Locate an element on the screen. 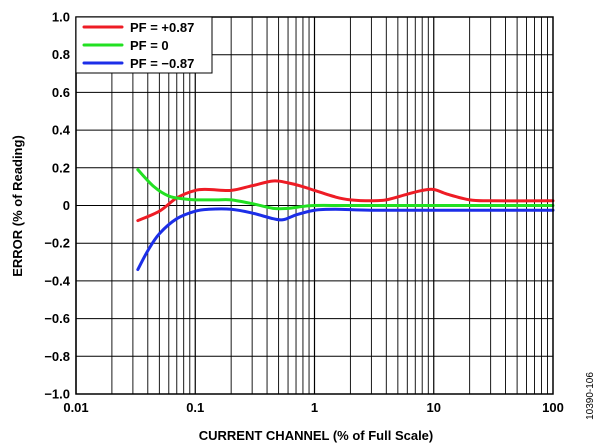 The image size is (602, 446). x-tick-label: 100 is located at coordinates (553, 407).